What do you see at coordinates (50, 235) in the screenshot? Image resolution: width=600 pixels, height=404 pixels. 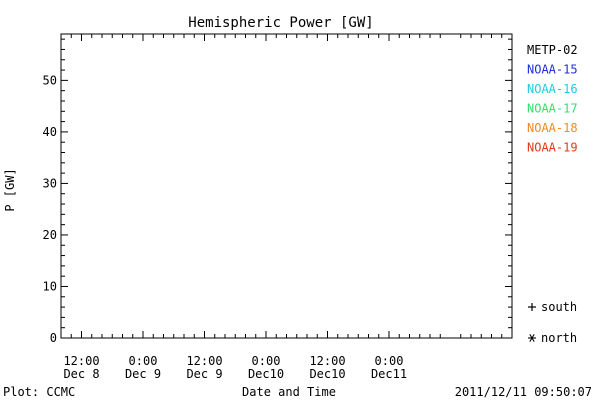 I see `y-tick-label: 20` at bounding box center [50, 235].